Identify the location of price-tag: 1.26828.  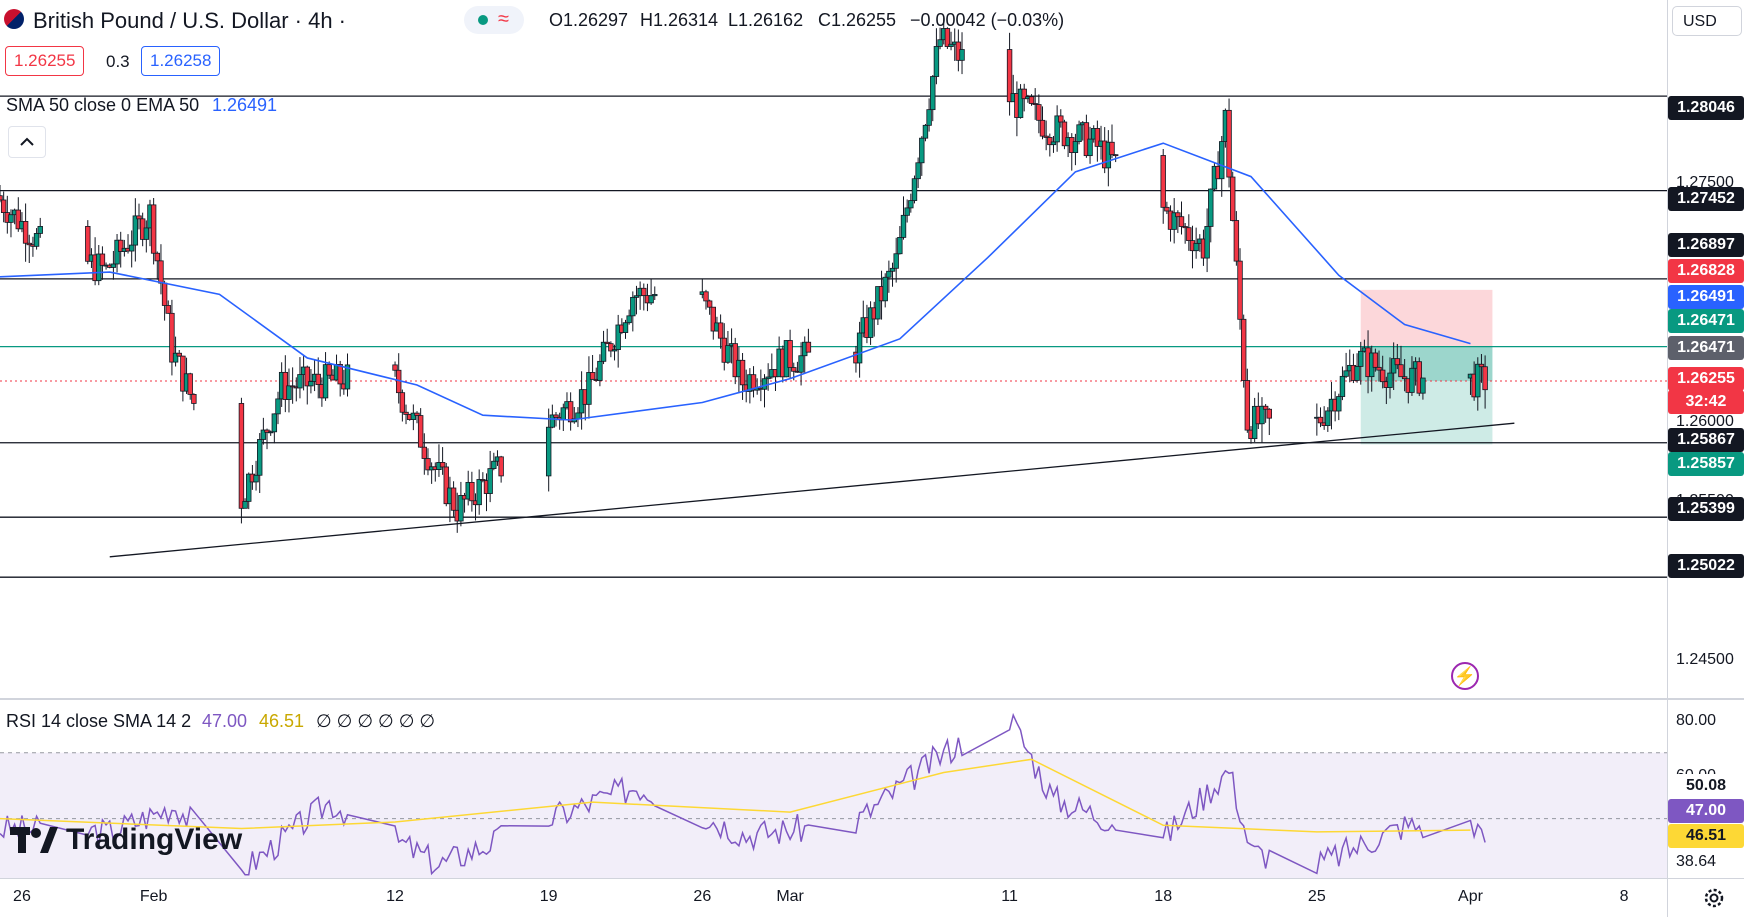
(1706, 271).